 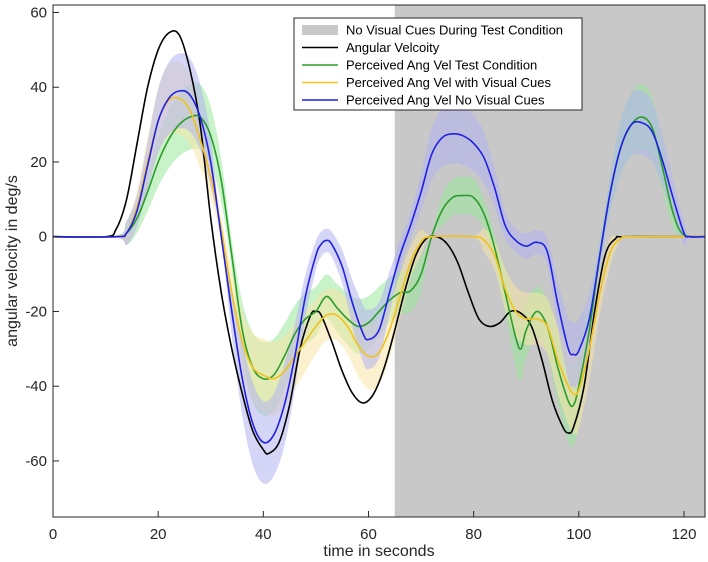 I want to click on legend-entry-label: Perceived Ang Vel with Visual Cues, so click(x=448, y=82).